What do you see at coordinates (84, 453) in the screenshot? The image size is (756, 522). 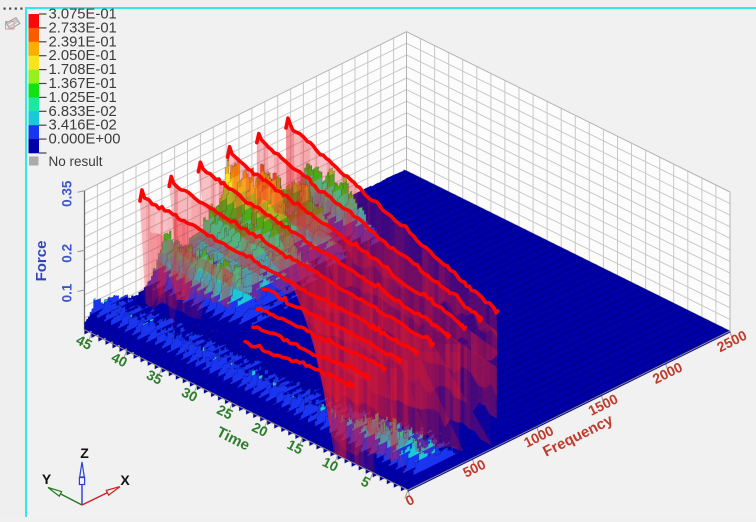 I see `svg-text: Z` at bounding box center [84, 453].